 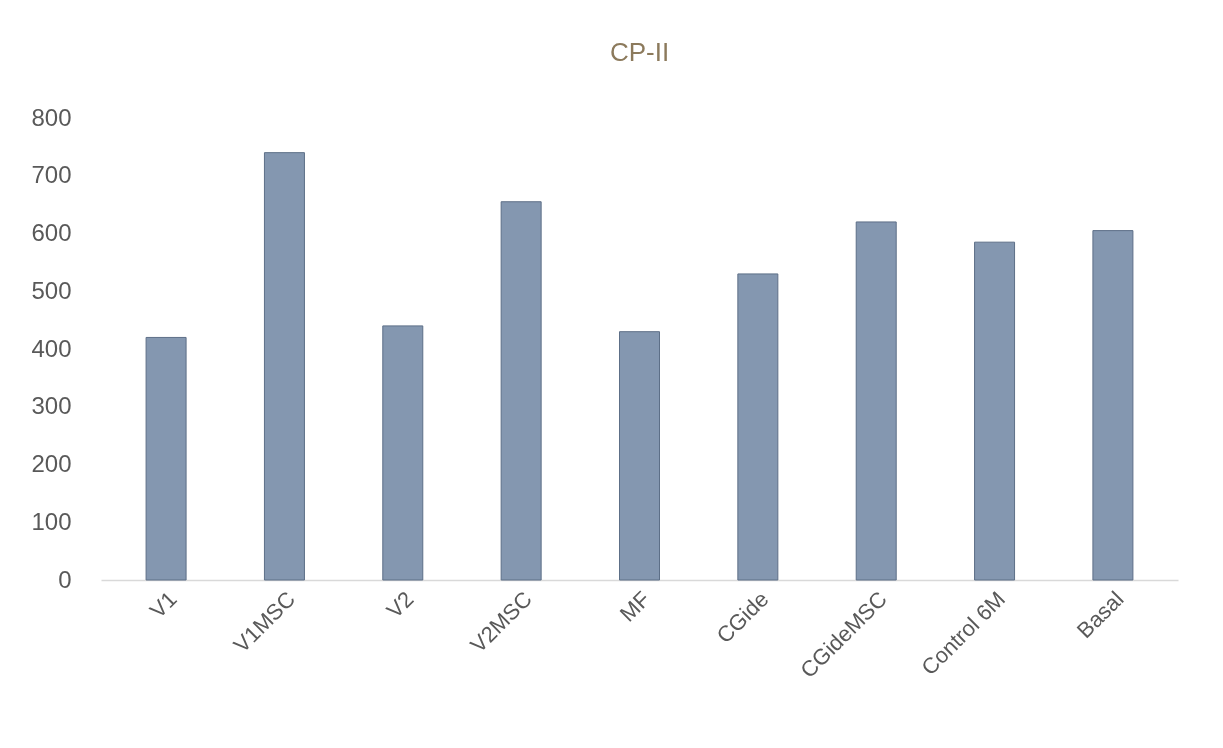 I want to click on y-tick-label: 800, so click(x=51, y=117).